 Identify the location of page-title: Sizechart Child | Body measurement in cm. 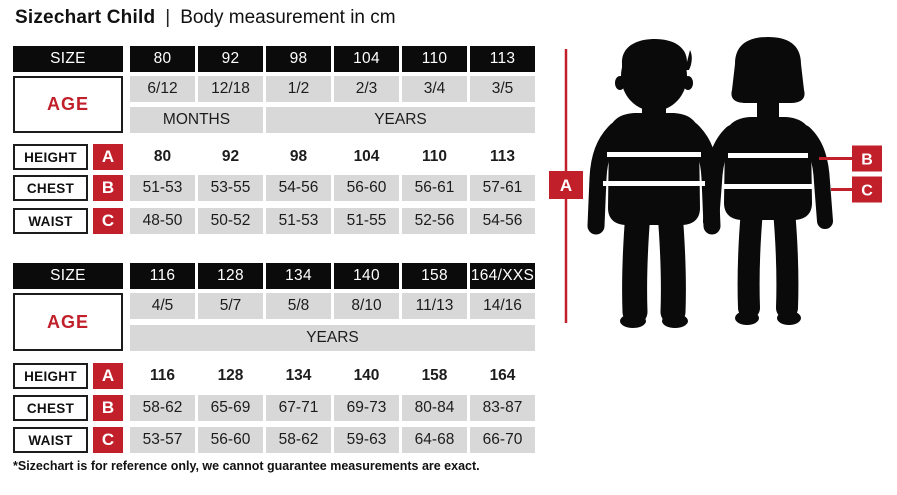
(205, 18).